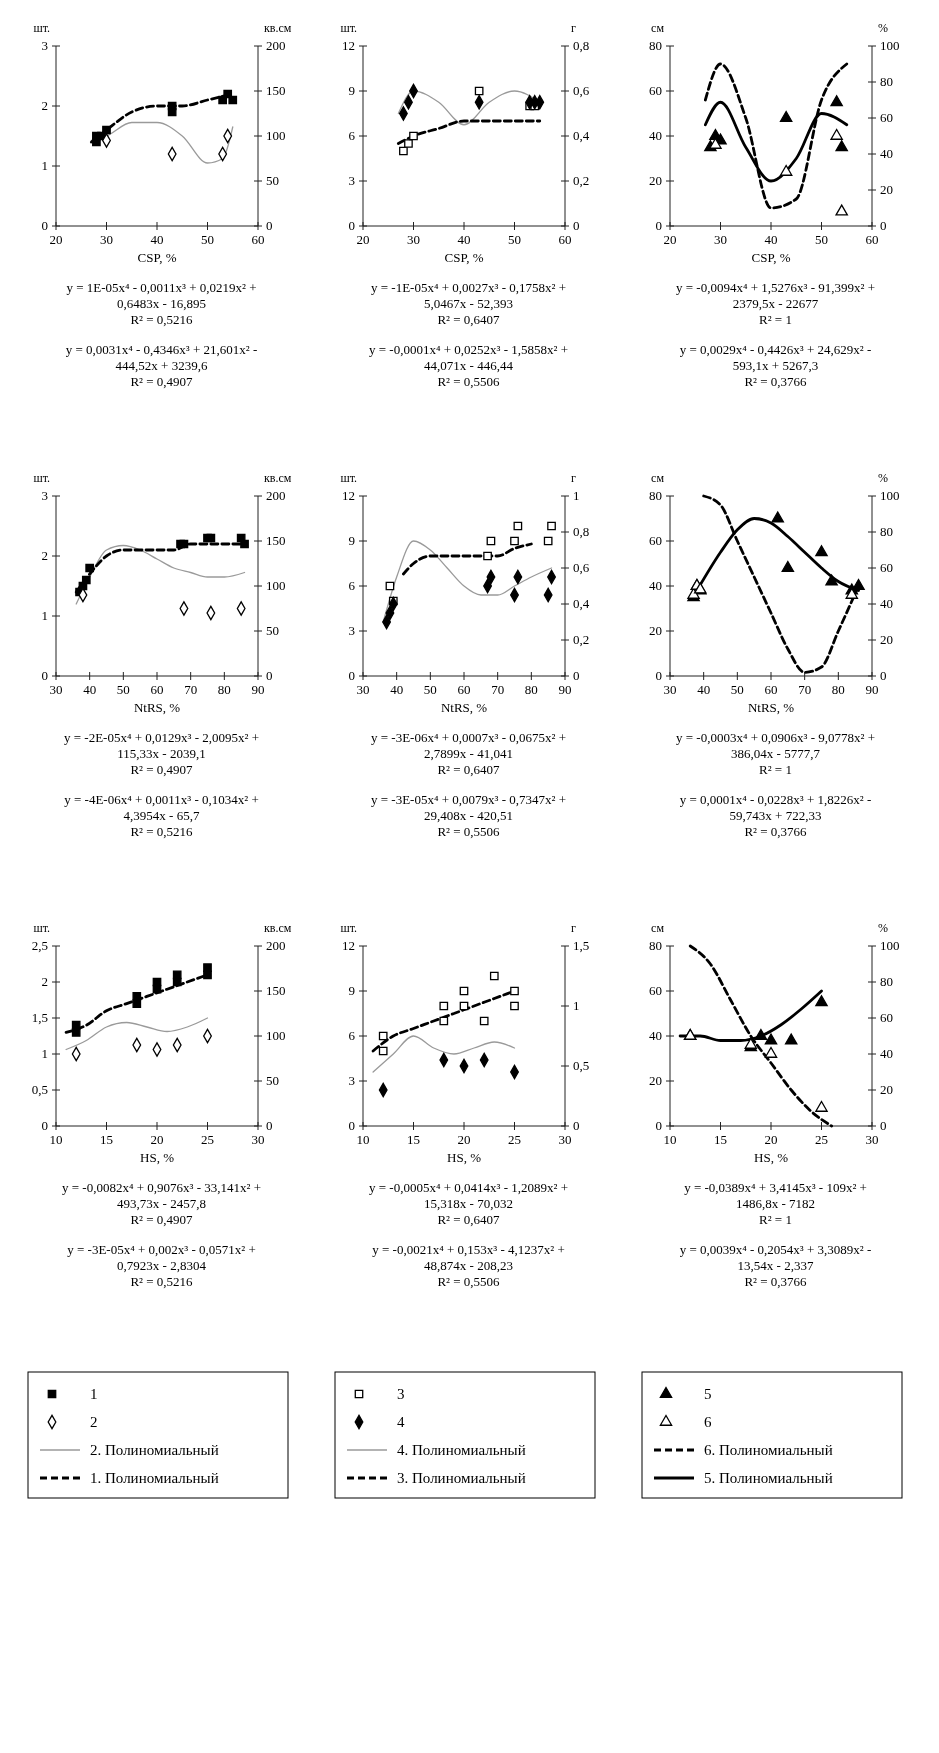 This screenshot has width=939, height=1753. What do you see at coordinates (581, 639) in the screenshot?
I see `y2-tick-label: 0,2` at bounding box center [581, 639].